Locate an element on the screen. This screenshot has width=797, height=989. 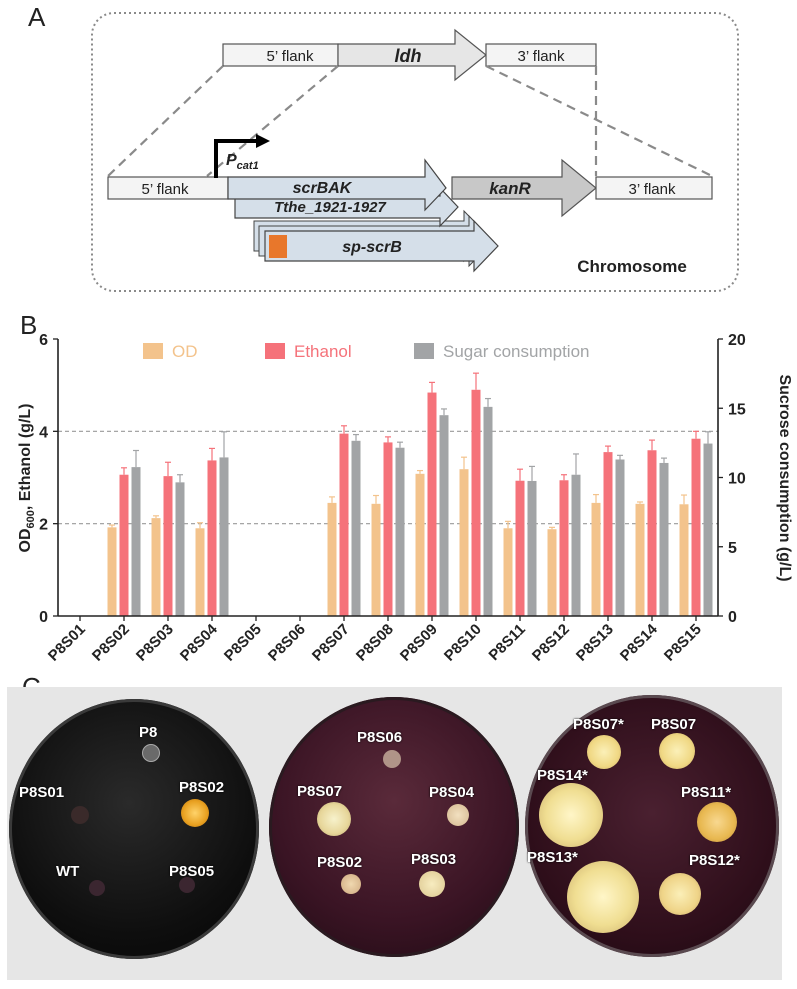
bar-sugar-consumption-p8s15 is located at coordinates (708, 529).